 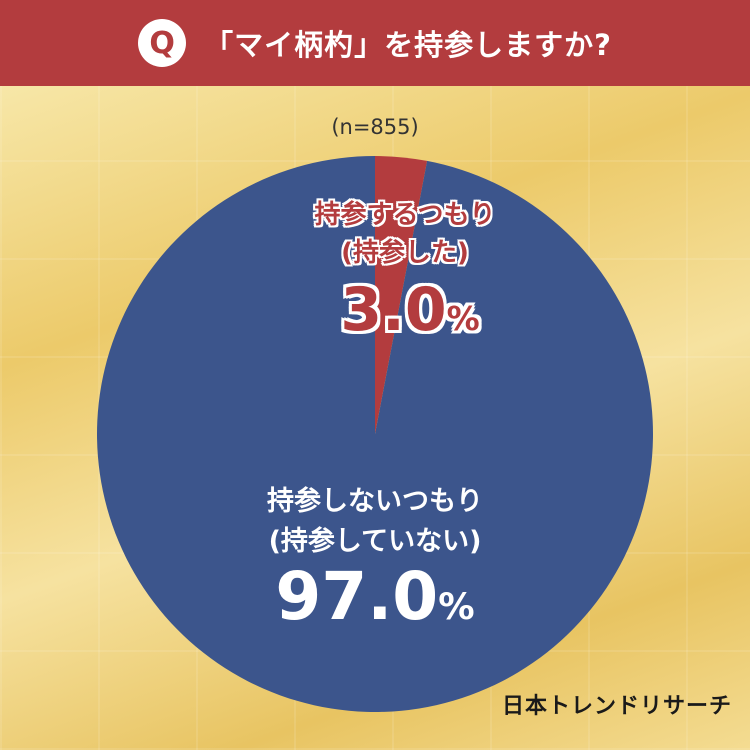 What do you see at coordinates (375, 522) in the screenshot?
I see `slice-label-not-bring: 持参しないつもり (持参していない)` at bounding box center [375, 522].